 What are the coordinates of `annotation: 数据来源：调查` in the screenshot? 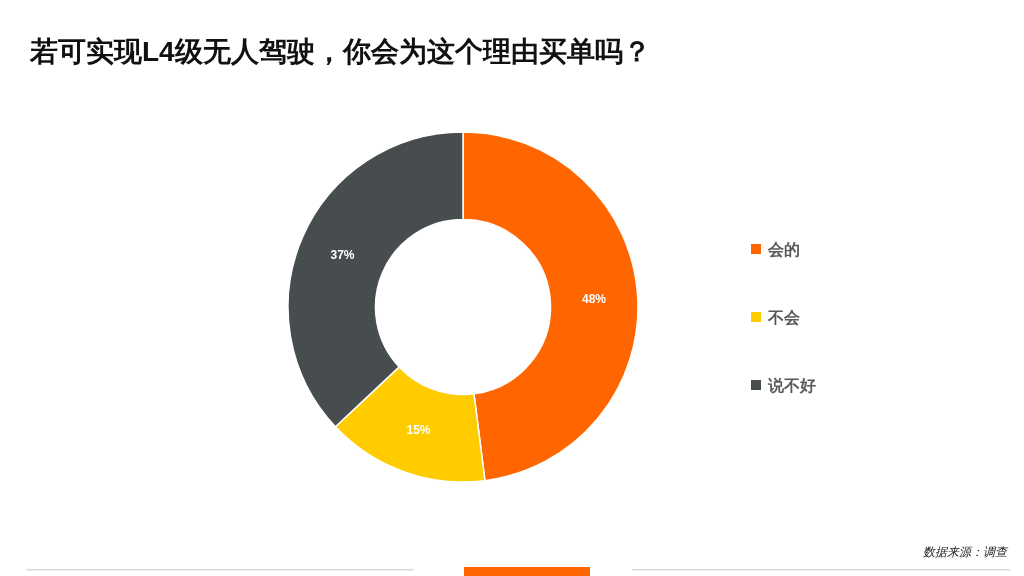 It's located at (965, 552).